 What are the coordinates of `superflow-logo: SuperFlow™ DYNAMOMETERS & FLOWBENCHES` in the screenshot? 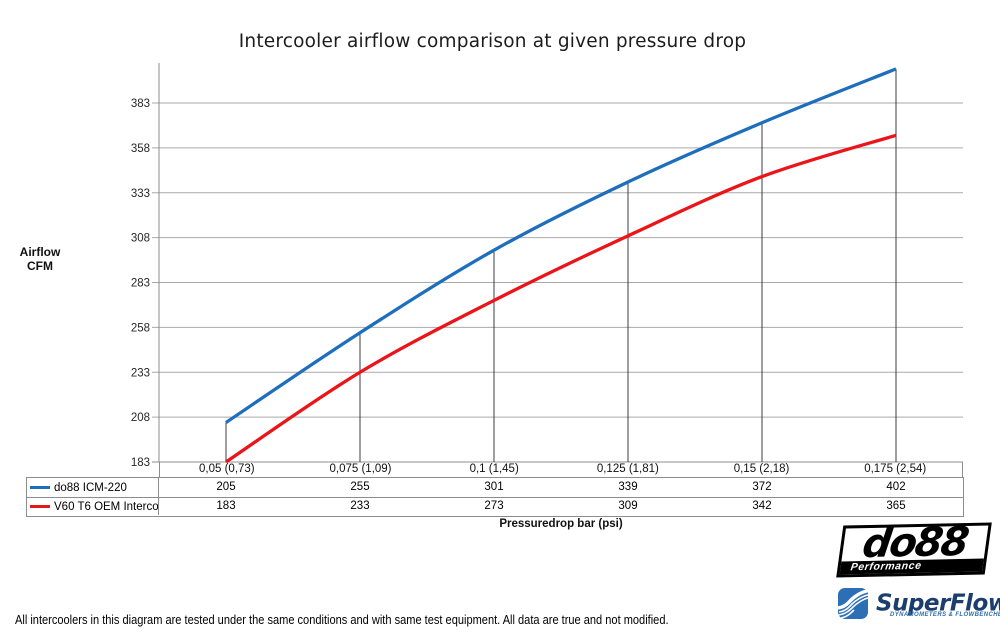 It's located at (918, 605).